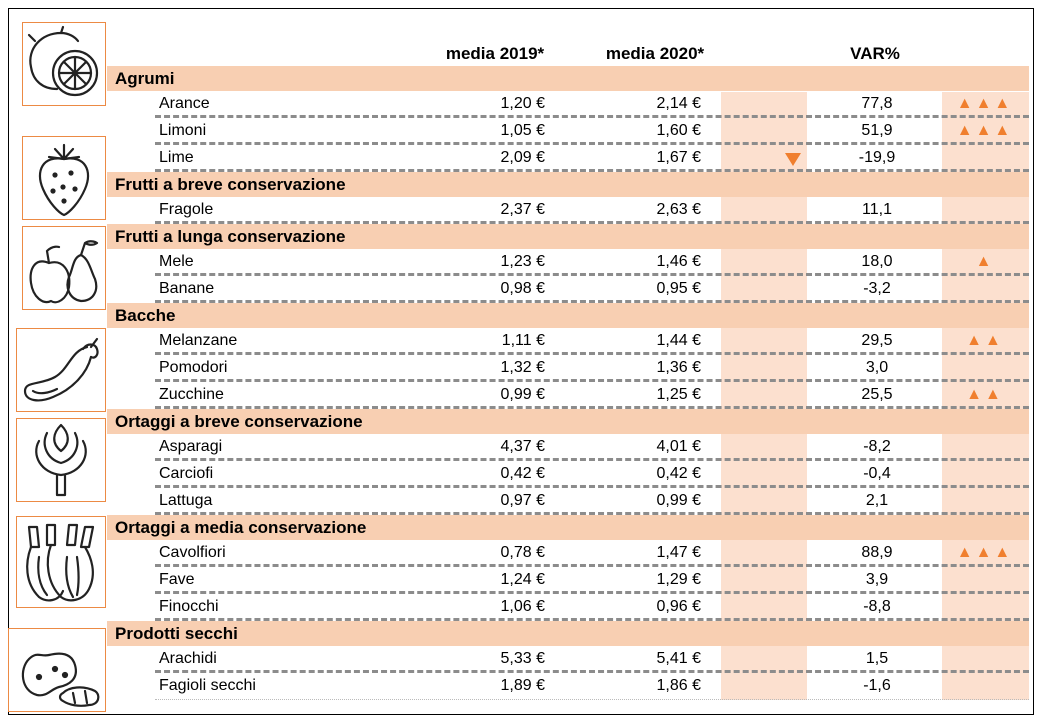 This screenshot has width=1044, height=725. Describe the element at coordinates (522, 446) in the screenshot. I see `price-2019: 4,37 €` at that location.